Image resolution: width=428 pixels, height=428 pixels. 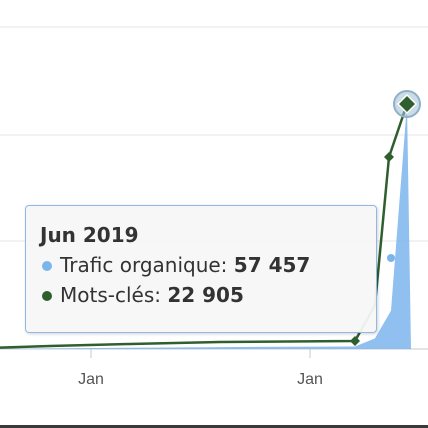 I want to click on tooltip-traffic-value: 57 457, so click(x=272, y=265).